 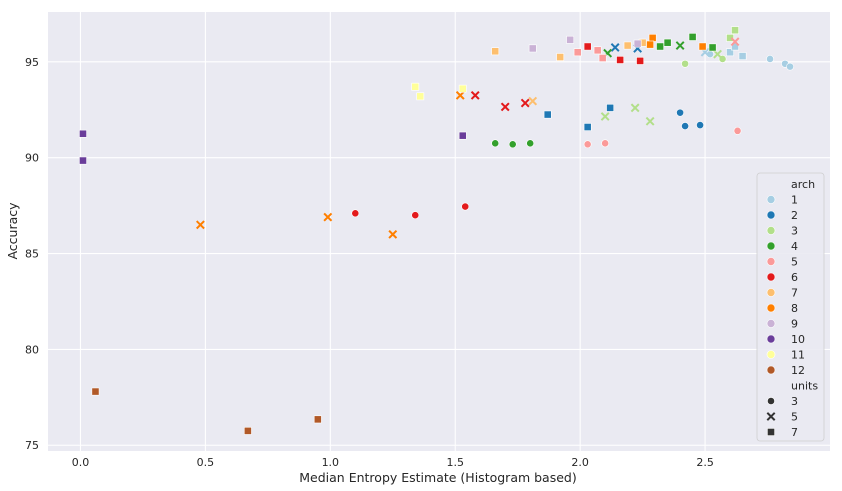 I want to click on legend-label-arch-2: 2, so click(x=794, y=215).